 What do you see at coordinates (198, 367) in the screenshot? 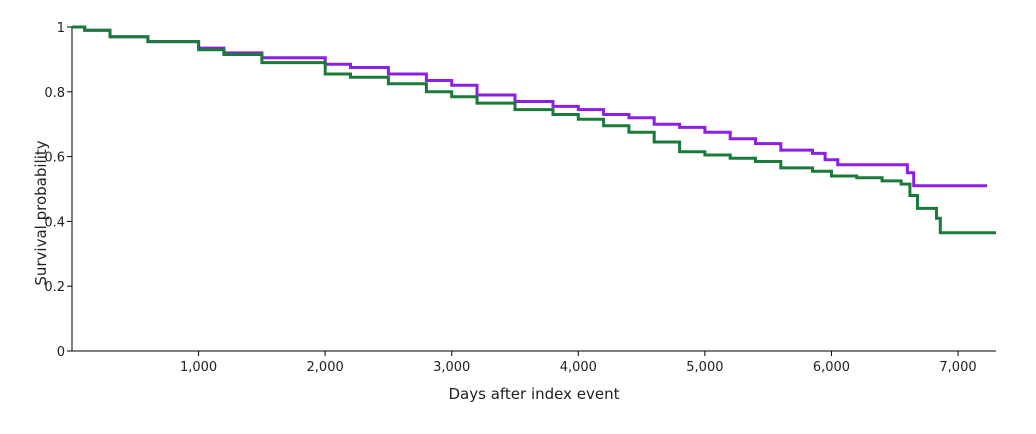
I see `x-tick-label: 1,000` at bounding box center [198, 367].